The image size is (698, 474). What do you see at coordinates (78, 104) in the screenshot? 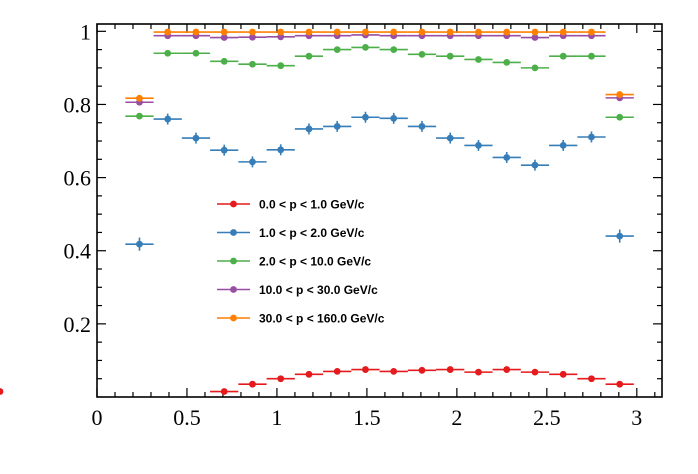
I see `y-tick-label: 0.8` at bounding box center [78, 104].